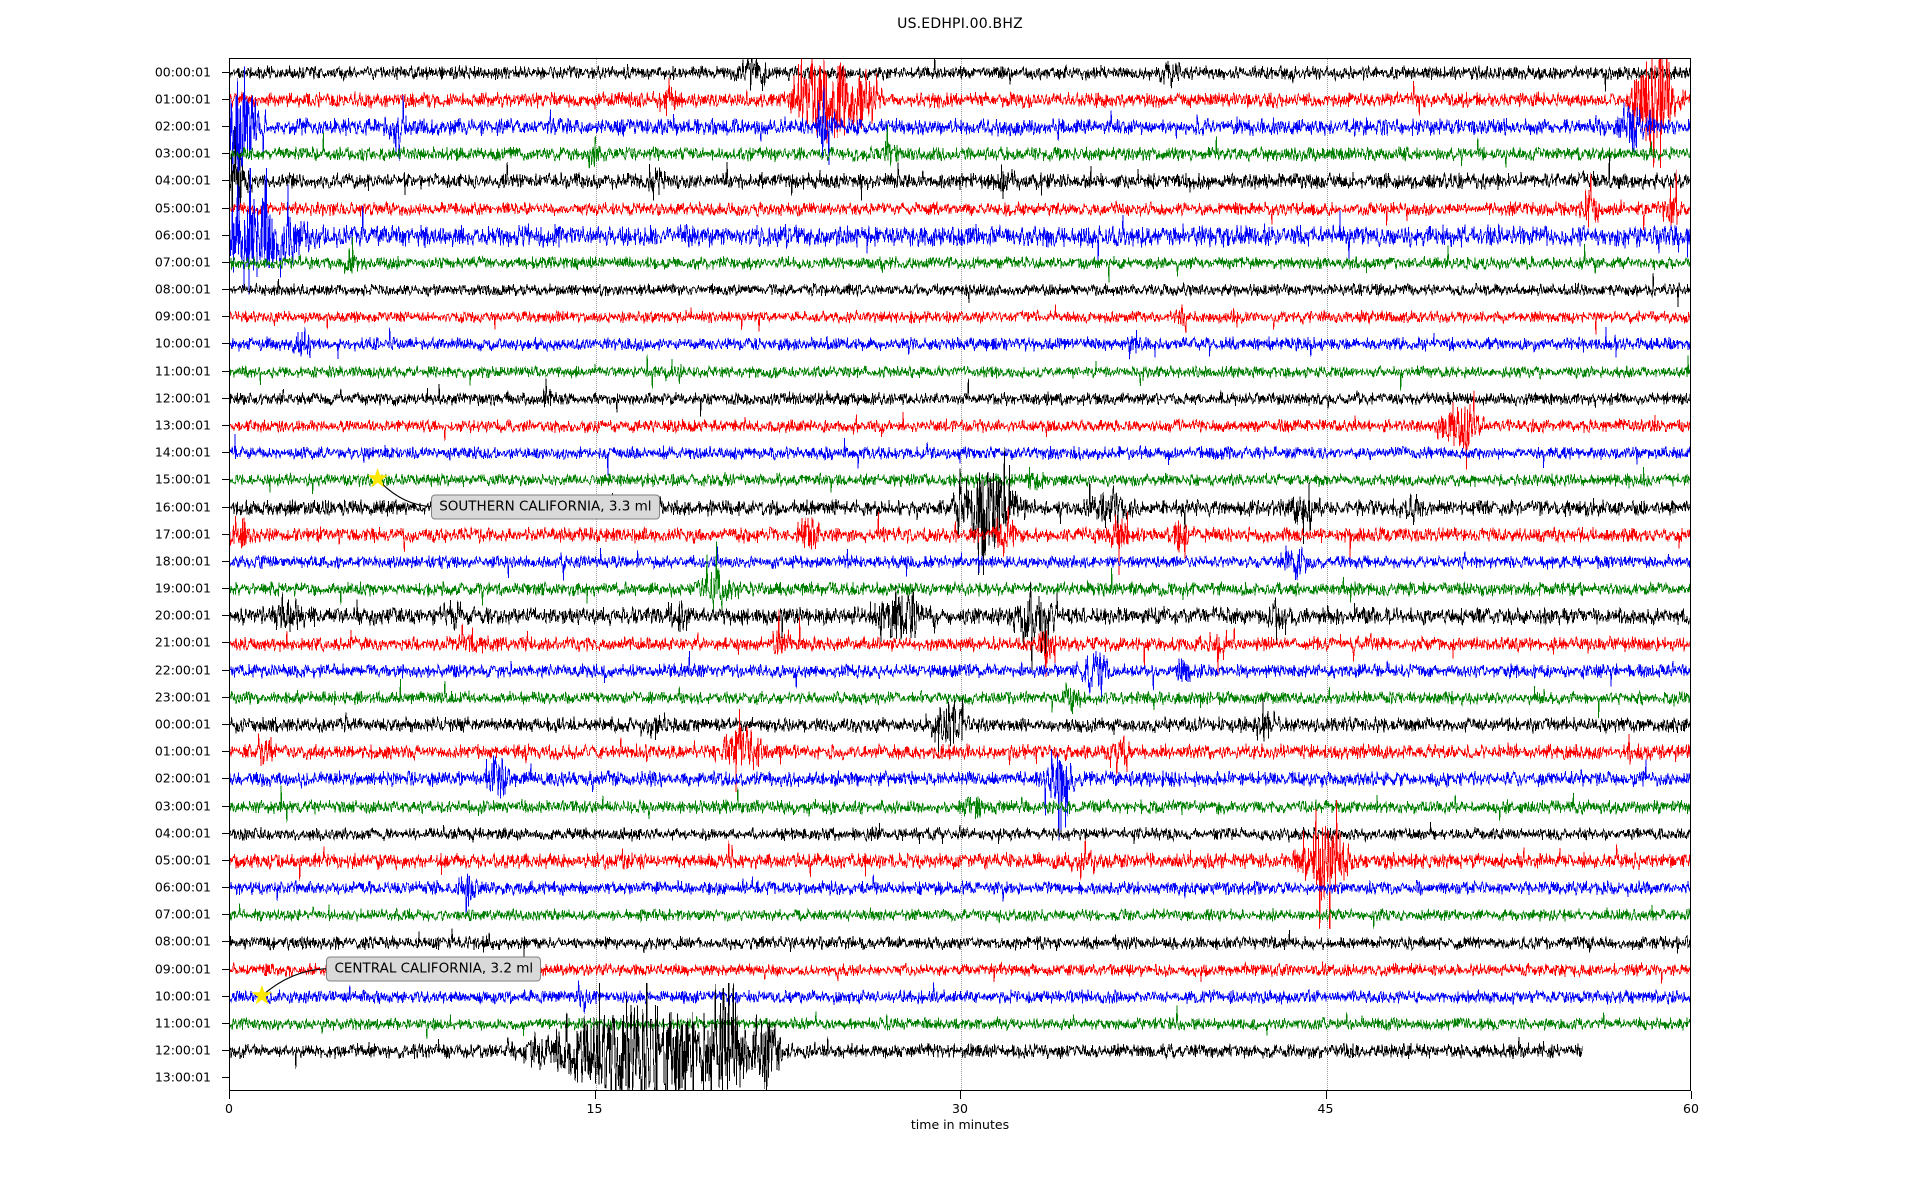  I want to click on page-title: US.EDHPI.00.BHZ, so click(960, 24).